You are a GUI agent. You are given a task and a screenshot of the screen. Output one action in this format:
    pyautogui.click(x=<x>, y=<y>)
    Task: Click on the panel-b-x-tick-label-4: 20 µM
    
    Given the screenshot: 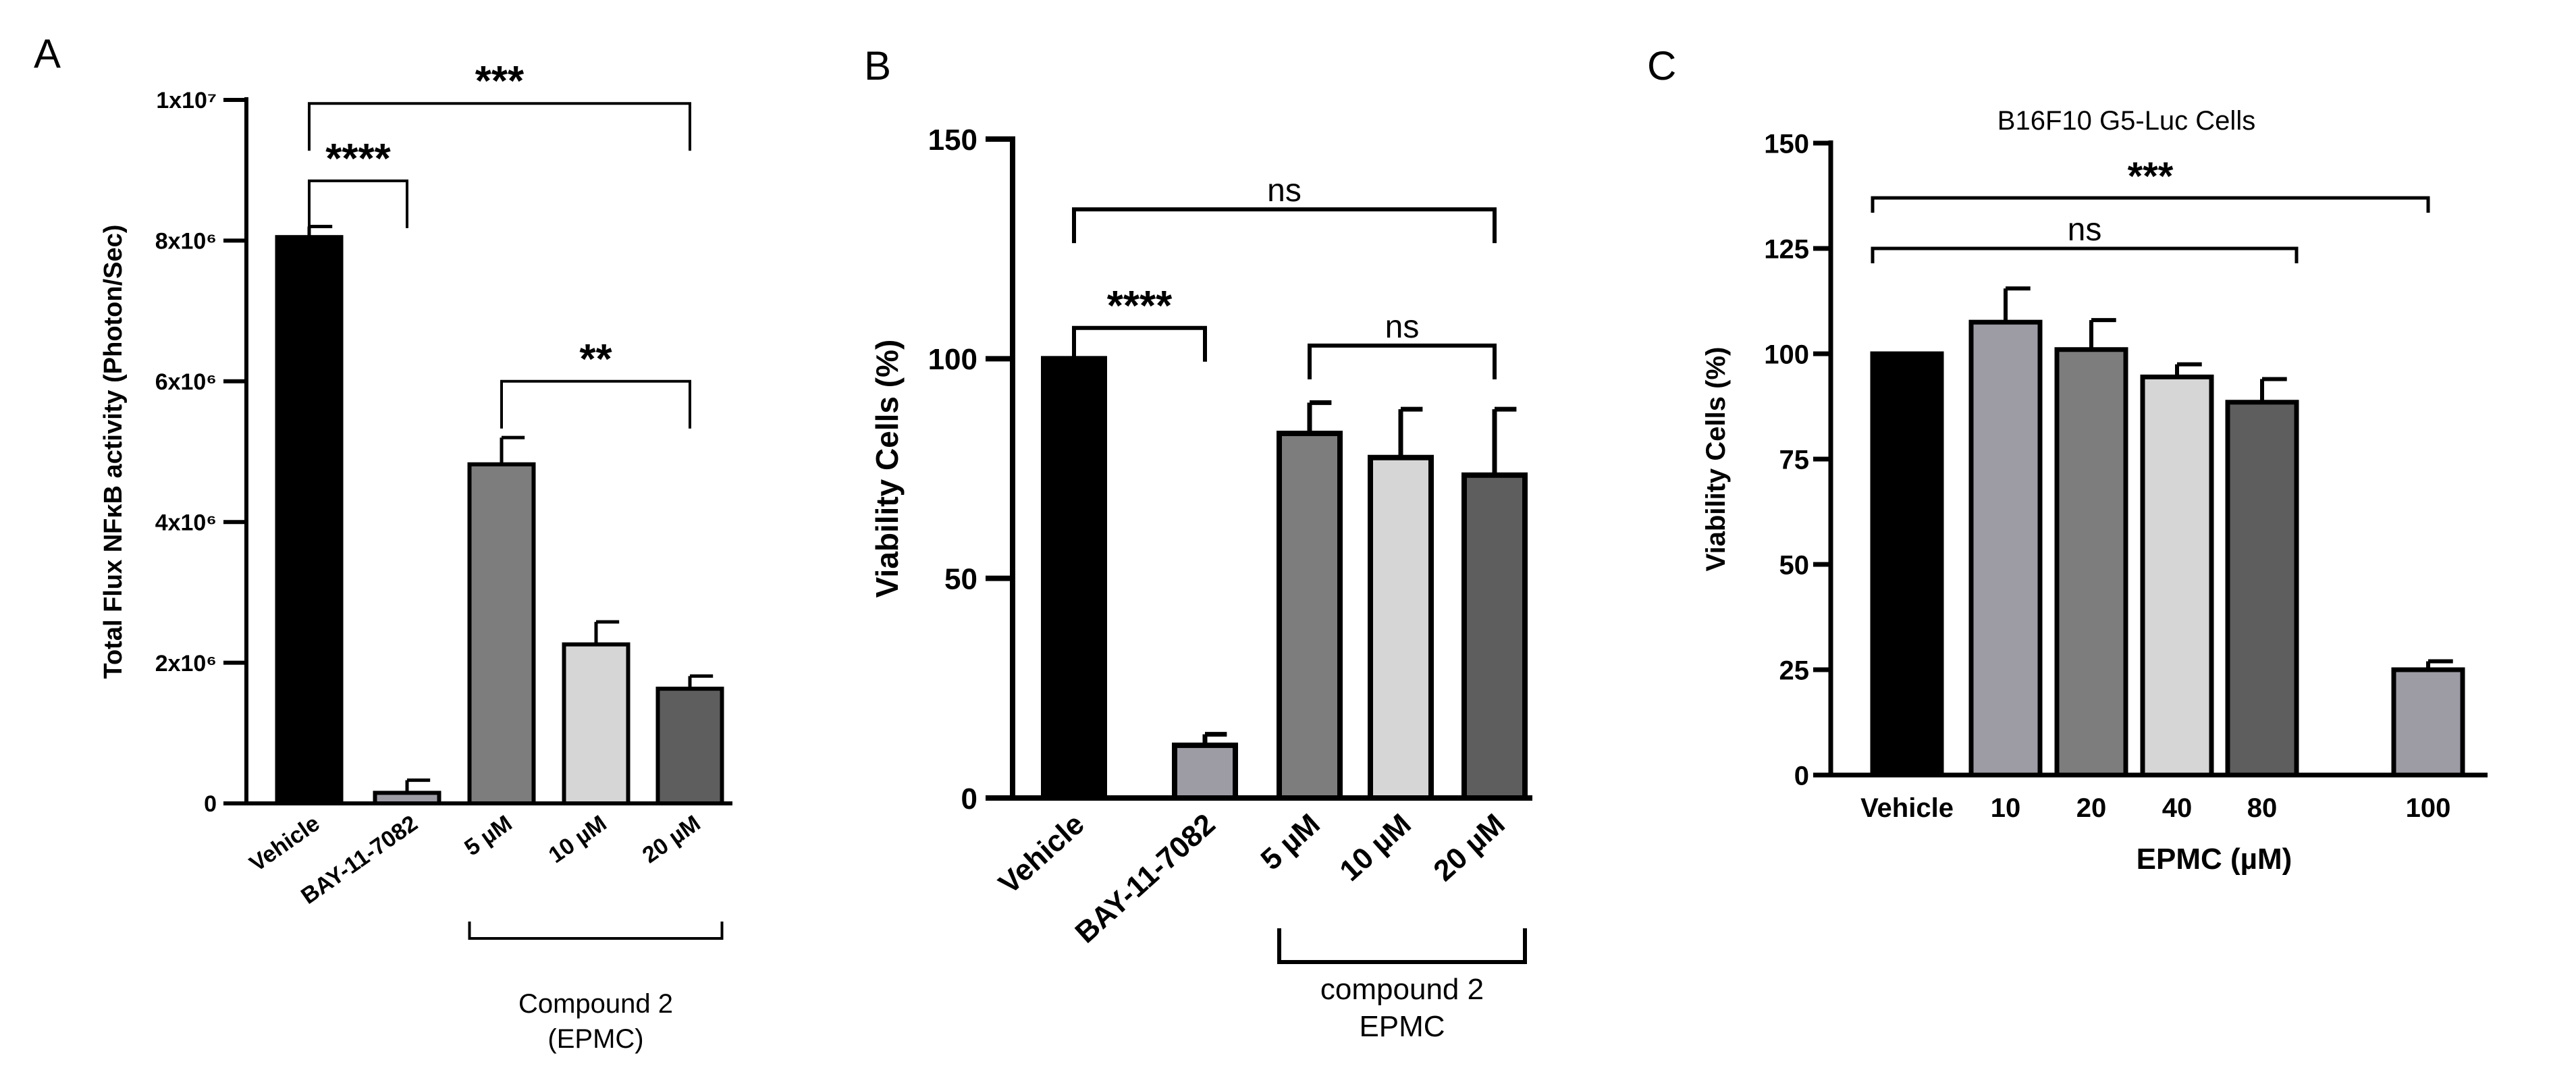 What is the action you would take?
    pyautogui.click(x=1469, y=847)
    